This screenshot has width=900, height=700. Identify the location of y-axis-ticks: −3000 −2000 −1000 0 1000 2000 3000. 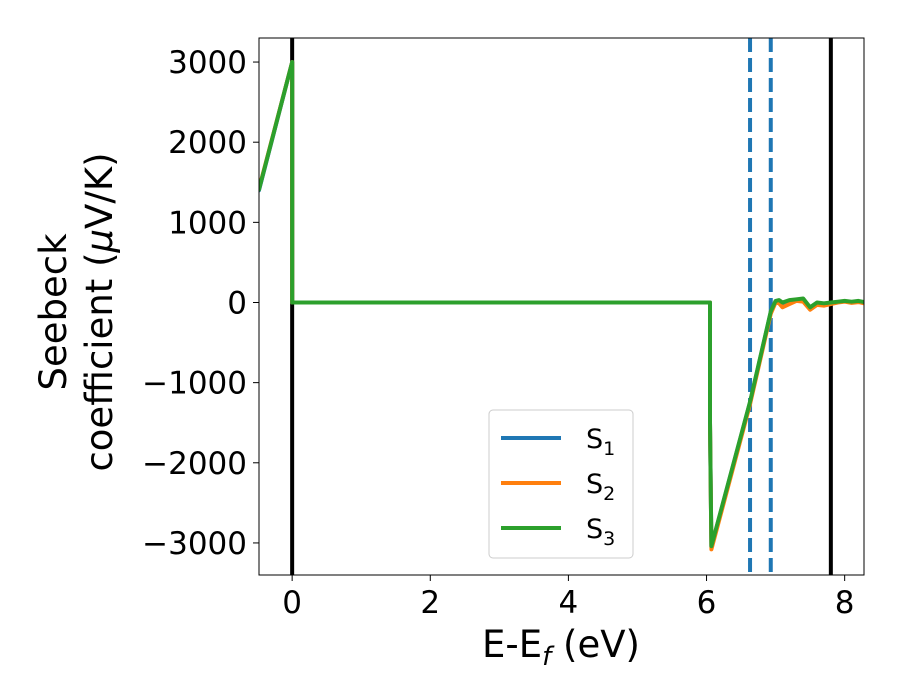
(200, 303).